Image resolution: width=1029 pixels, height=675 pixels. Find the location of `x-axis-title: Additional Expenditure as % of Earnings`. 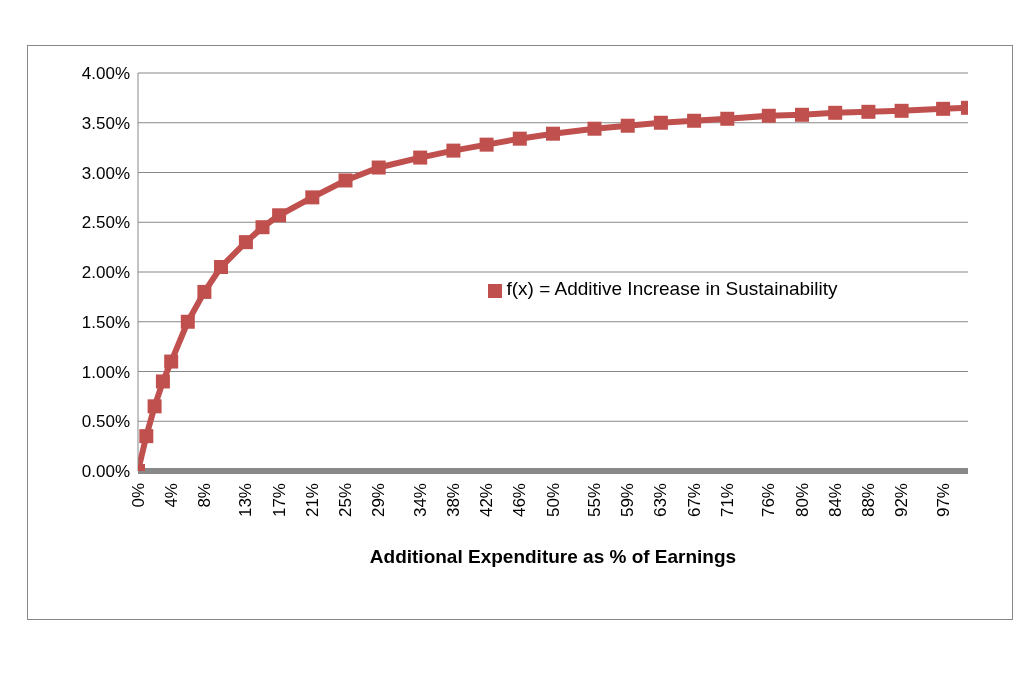

x-axis-title: Additional Expenditure as % of Earnings is located at coordinates (553, 556).